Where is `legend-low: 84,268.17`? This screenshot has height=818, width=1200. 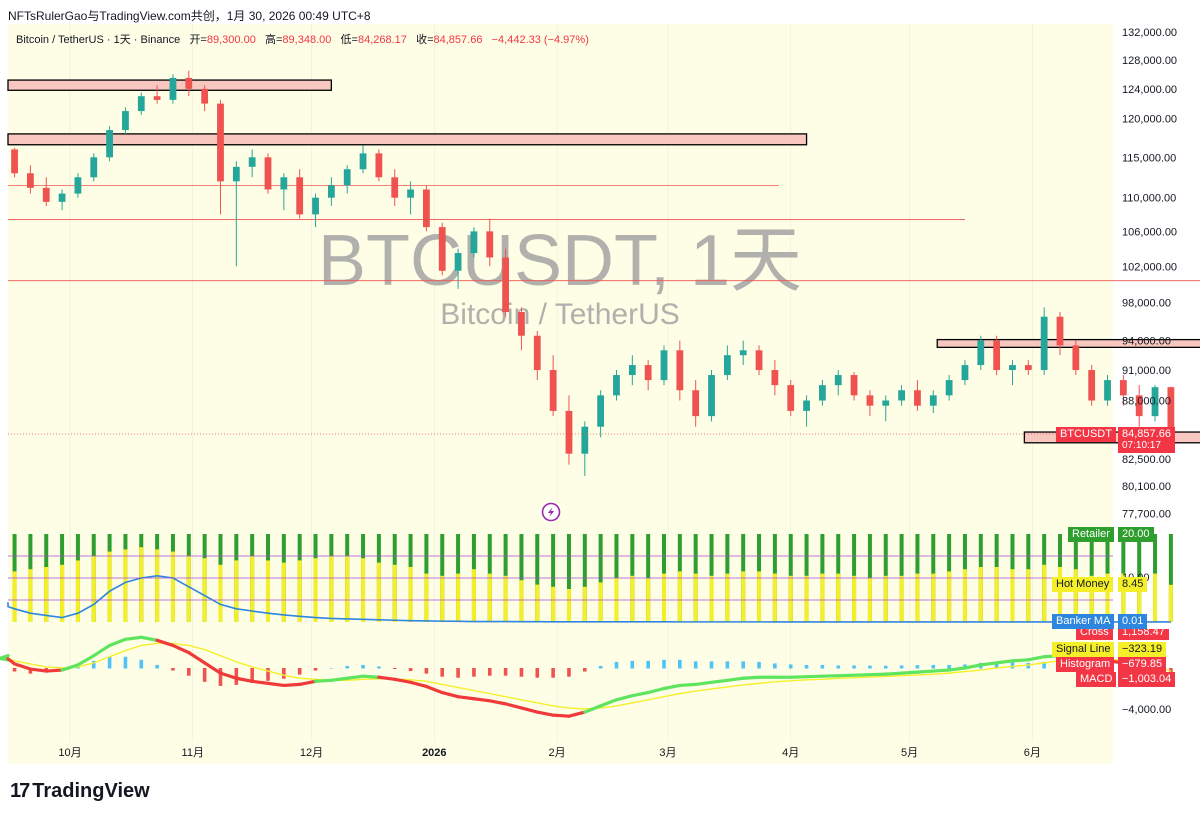
legend-low: 84,268.17 is located at coordinates (382, 40).